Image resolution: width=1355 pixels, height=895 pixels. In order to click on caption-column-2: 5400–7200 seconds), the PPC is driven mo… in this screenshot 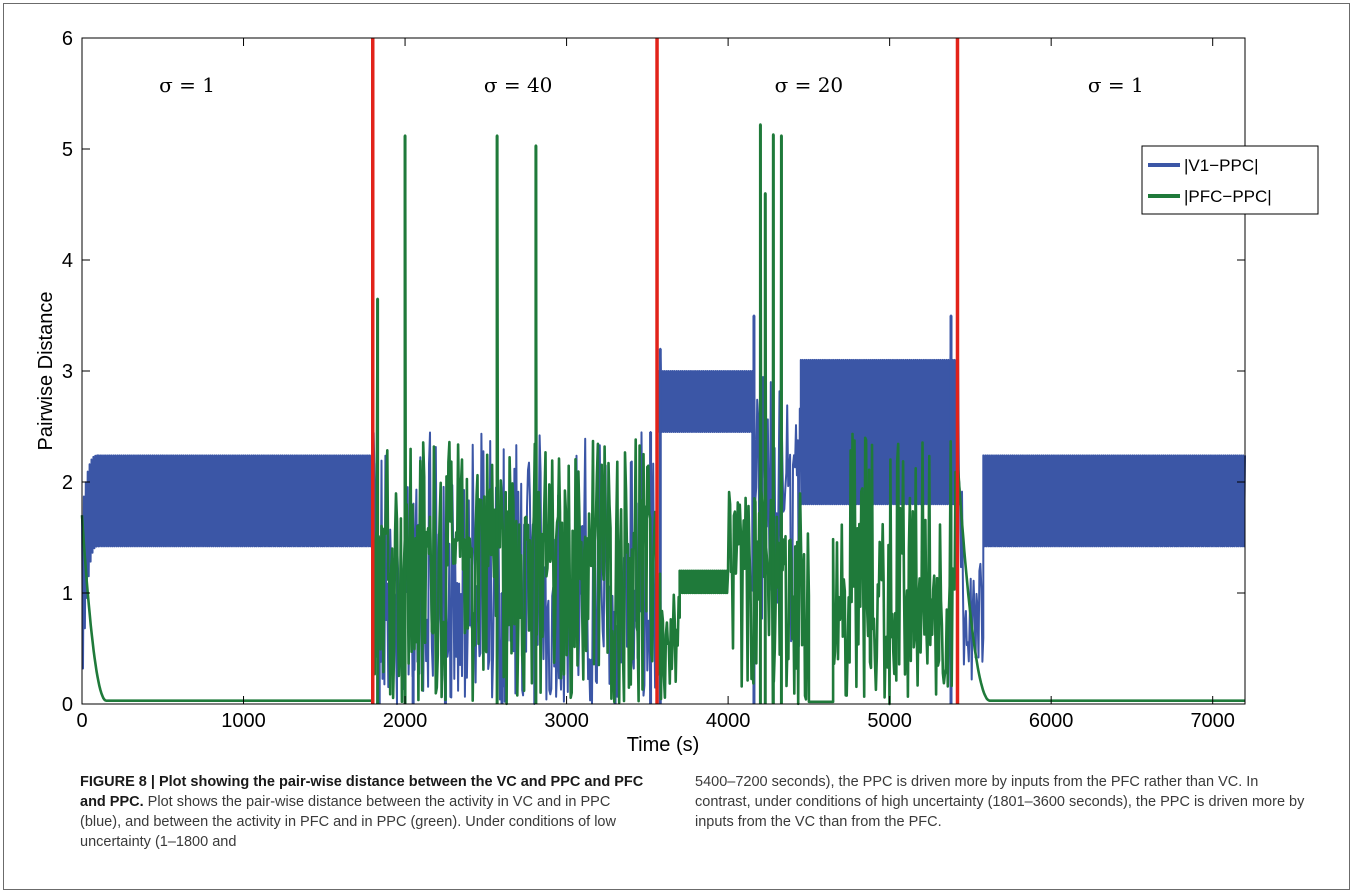, I will do `click(1002, 812)`.